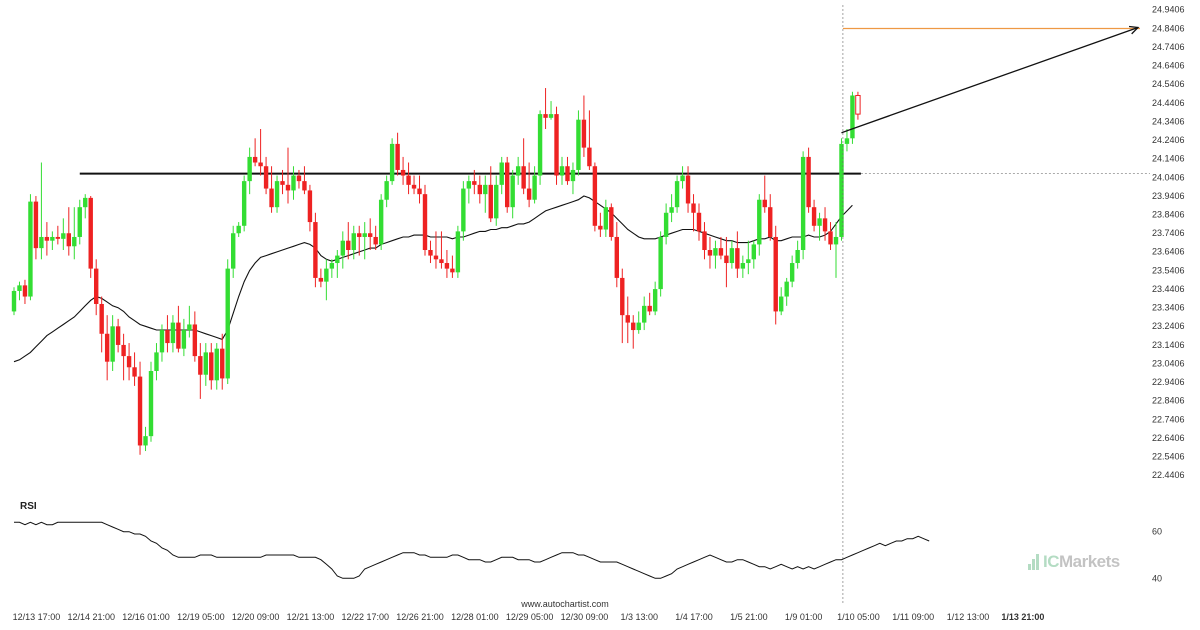 The width and height of the screenshot is (1200, 630). I want to click on price-tick-label: 22.5406, so click(1168, 457).